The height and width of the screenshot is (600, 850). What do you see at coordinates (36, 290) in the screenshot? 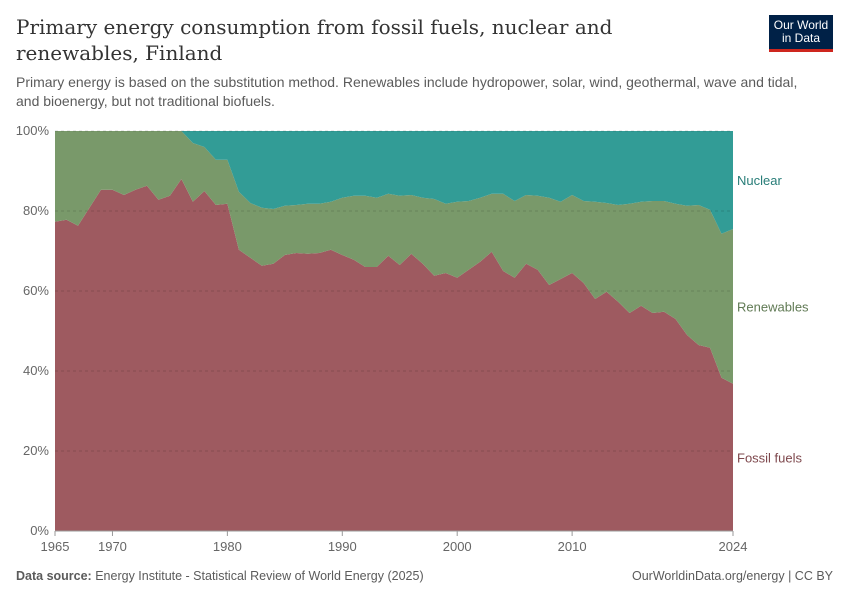
I see `y-tick-label: 60%` at bounding box center [36, 290].